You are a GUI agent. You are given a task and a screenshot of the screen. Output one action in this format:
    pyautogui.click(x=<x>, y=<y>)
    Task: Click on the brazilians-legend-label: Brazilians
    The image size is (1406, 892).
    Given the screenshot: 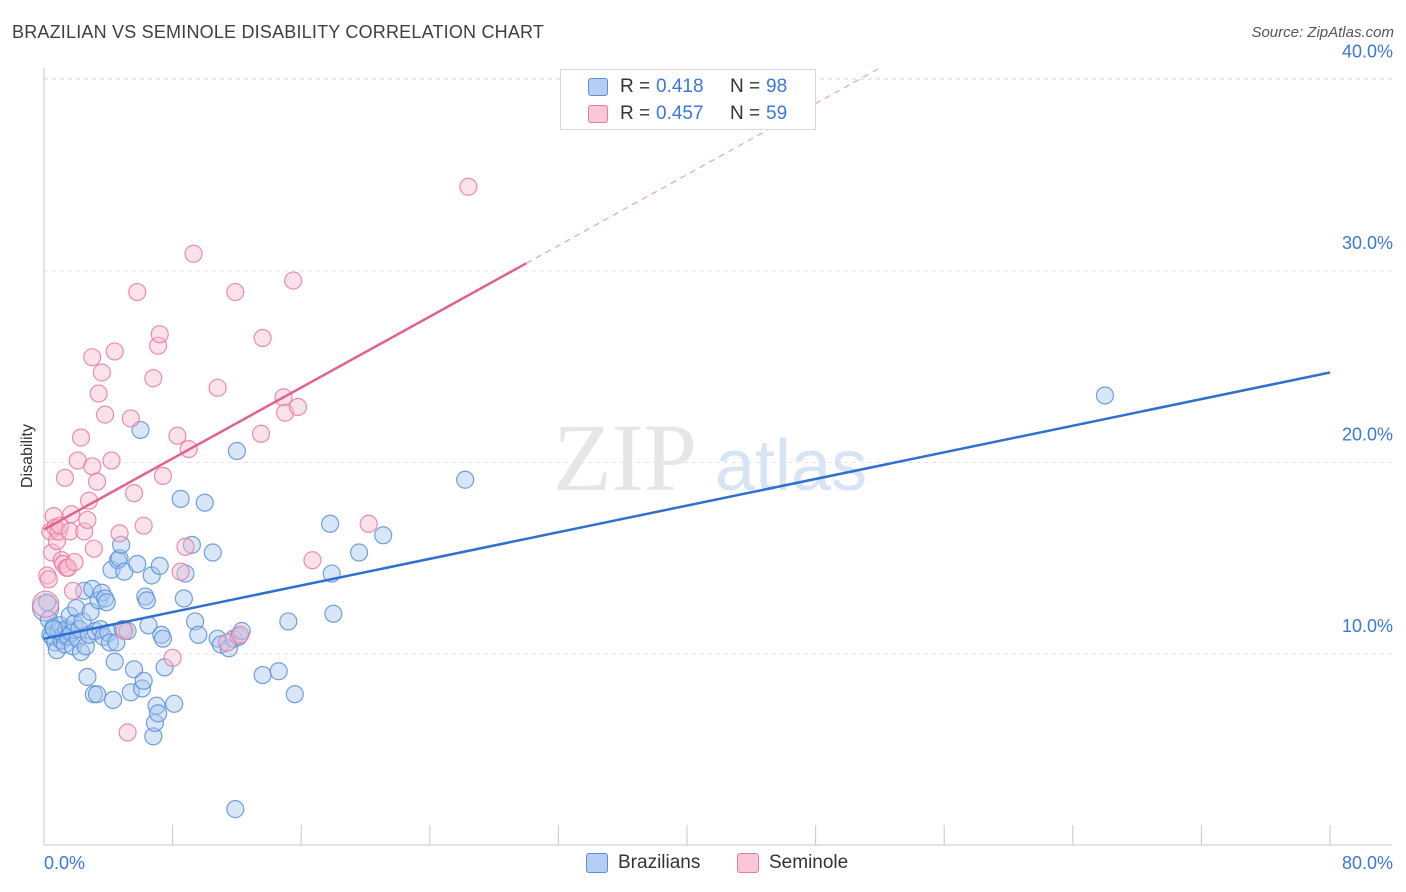 What is the action you would take?
    pyautogui.click(x=659, y=862)
    